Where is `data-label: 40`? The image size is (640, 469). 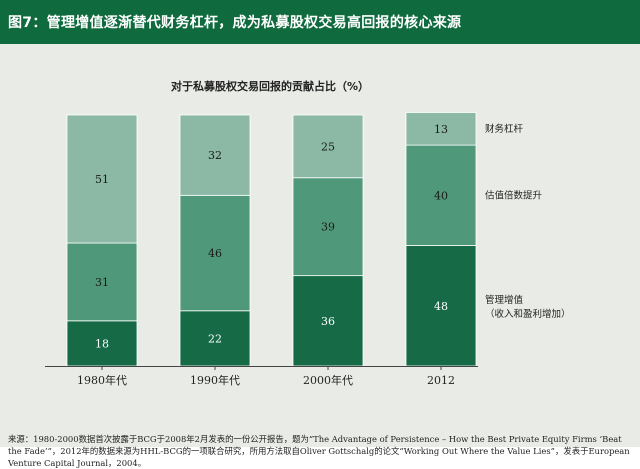
data-label: 40 is located at coordinates (441, 195).